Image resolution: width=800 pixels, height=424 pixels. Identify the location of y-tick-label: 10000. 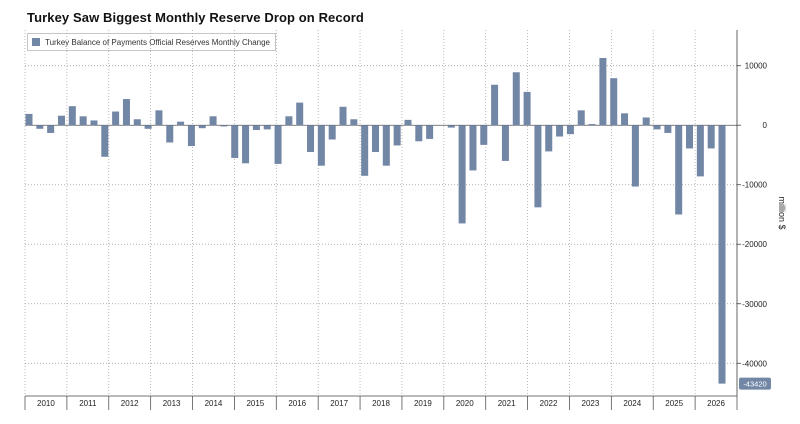
(756, 66).